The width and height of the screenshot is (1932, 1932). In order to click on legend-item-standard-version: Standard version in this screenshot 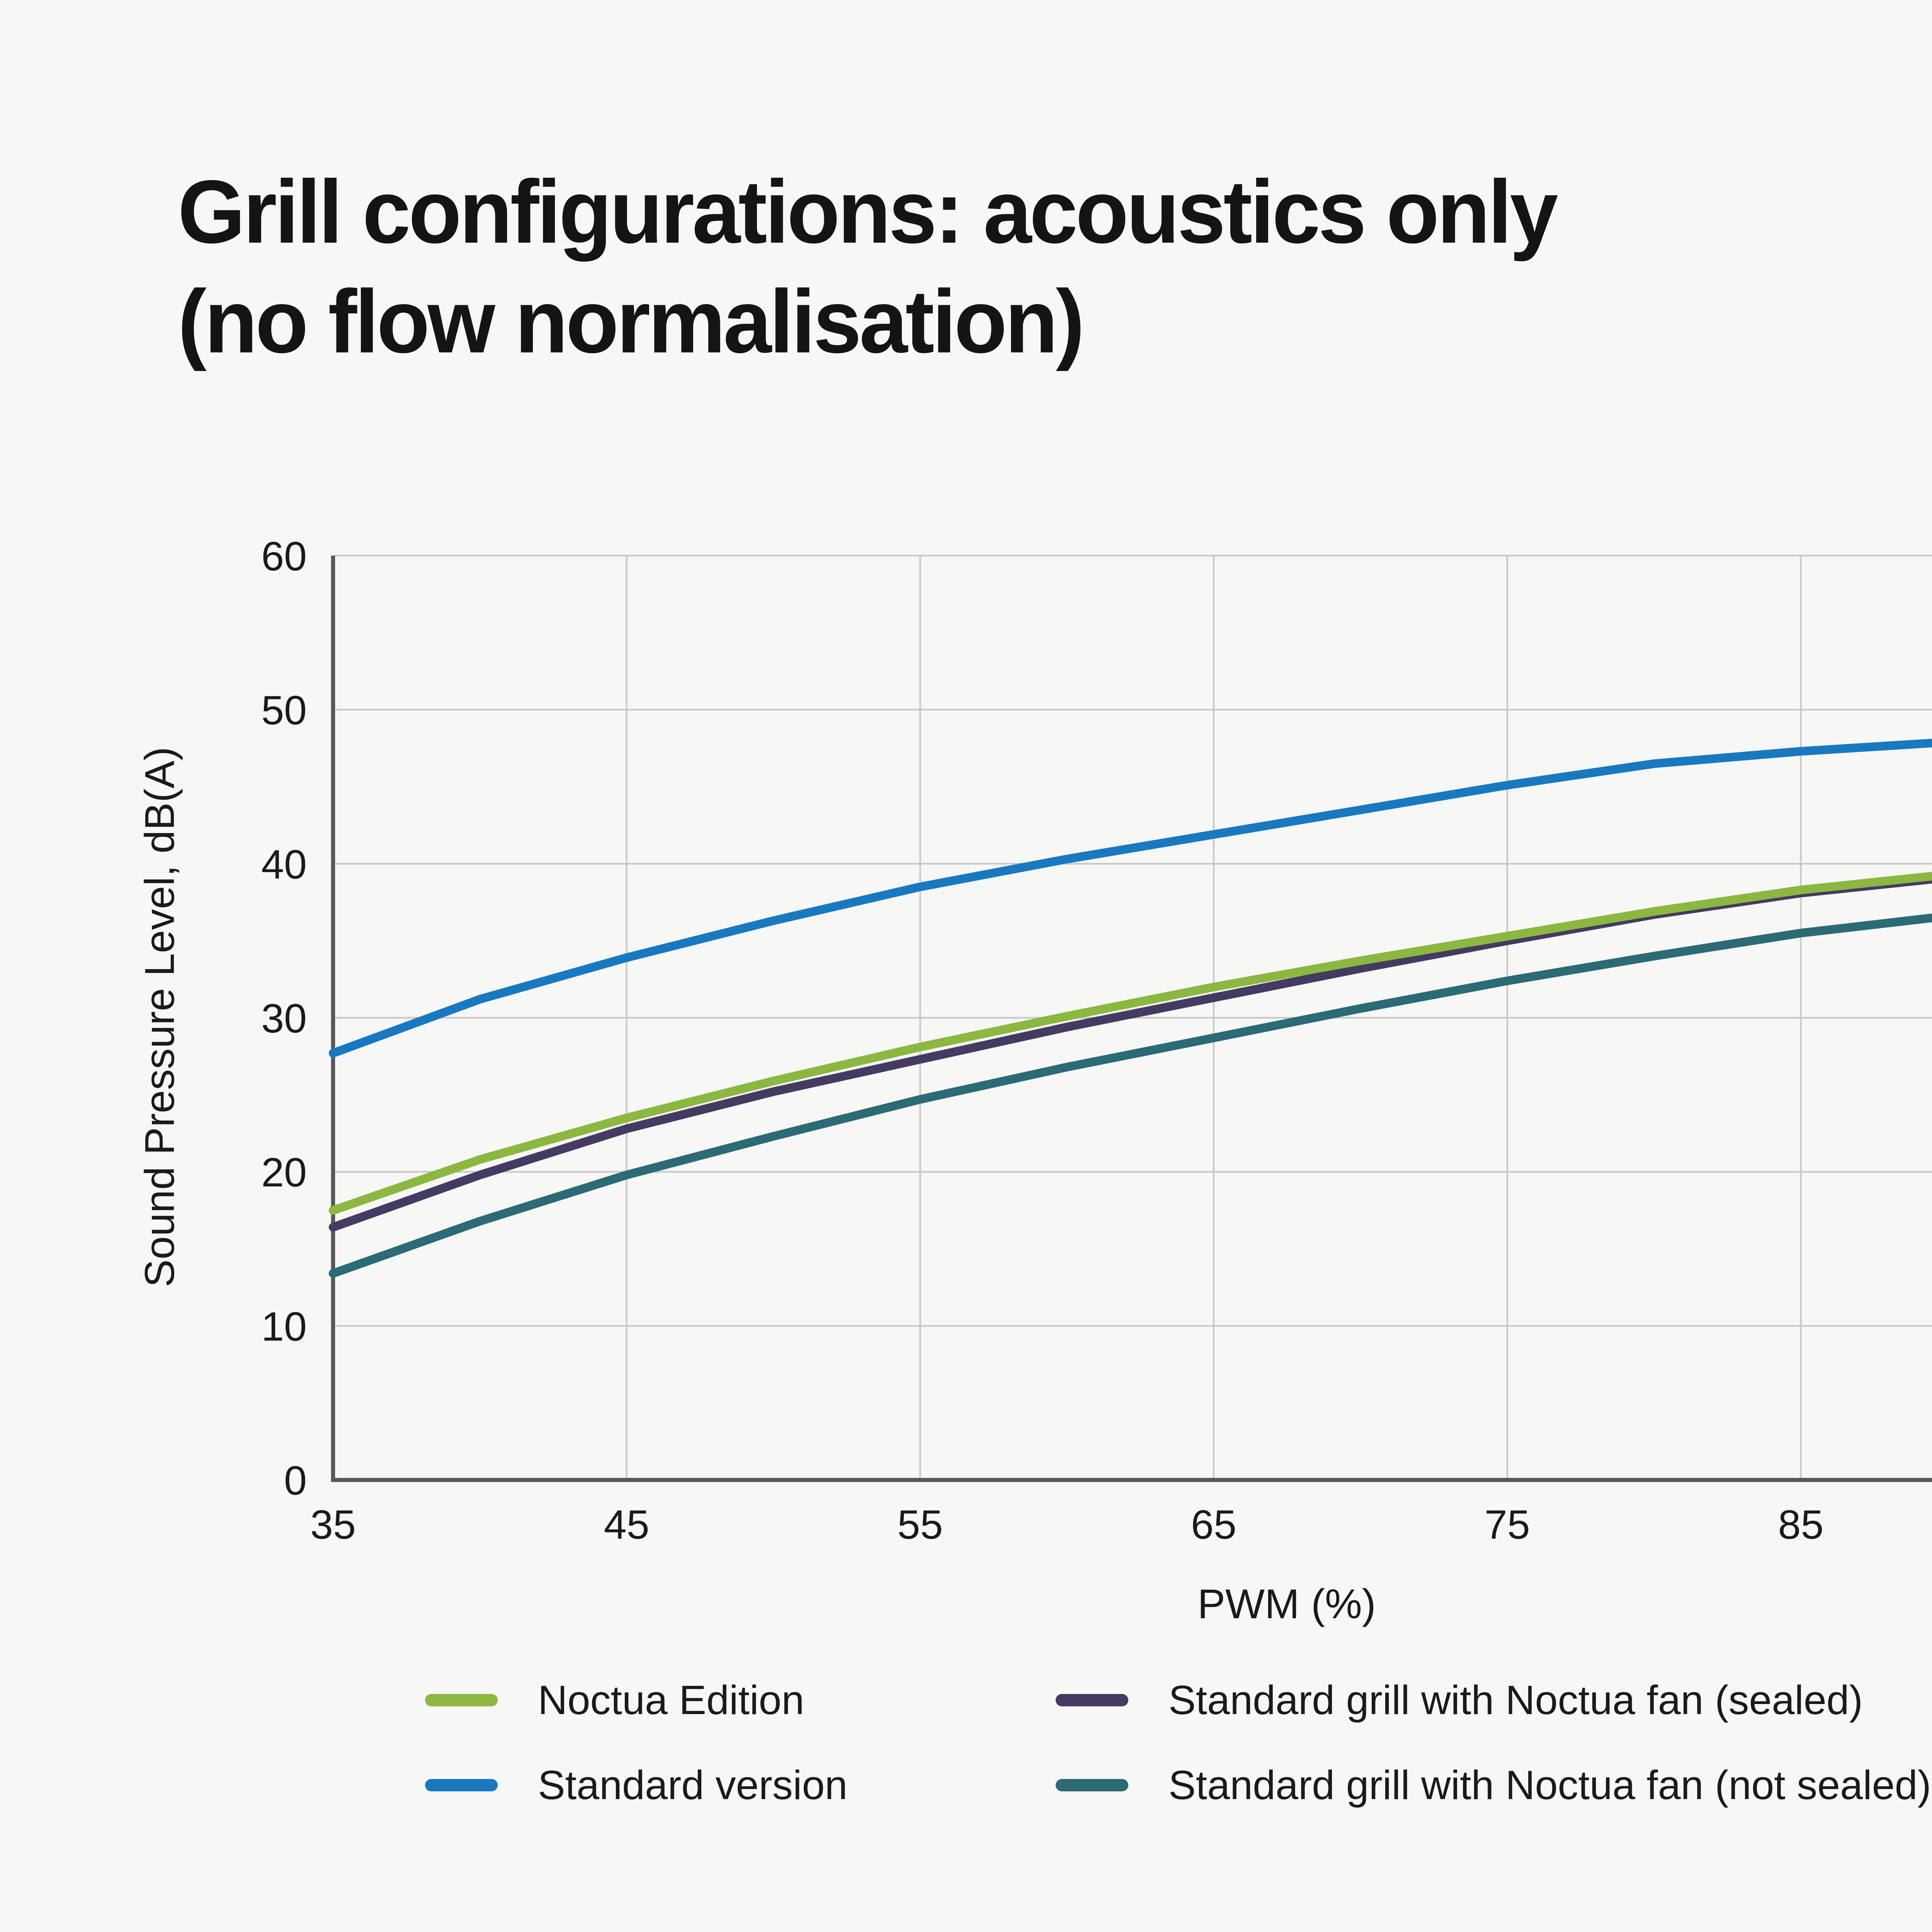, I will do `click(636, 1785)`.